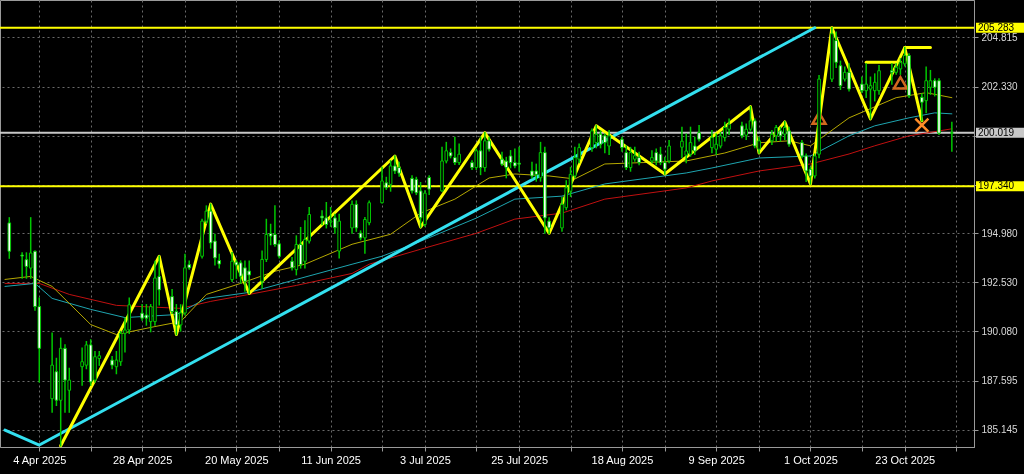 The width and height of the screenshot is (1024, 474). Describe the element at coordinates (40, 459) in the screenshot. I see `x-tick-label: 4 Apr 2025` at that location.